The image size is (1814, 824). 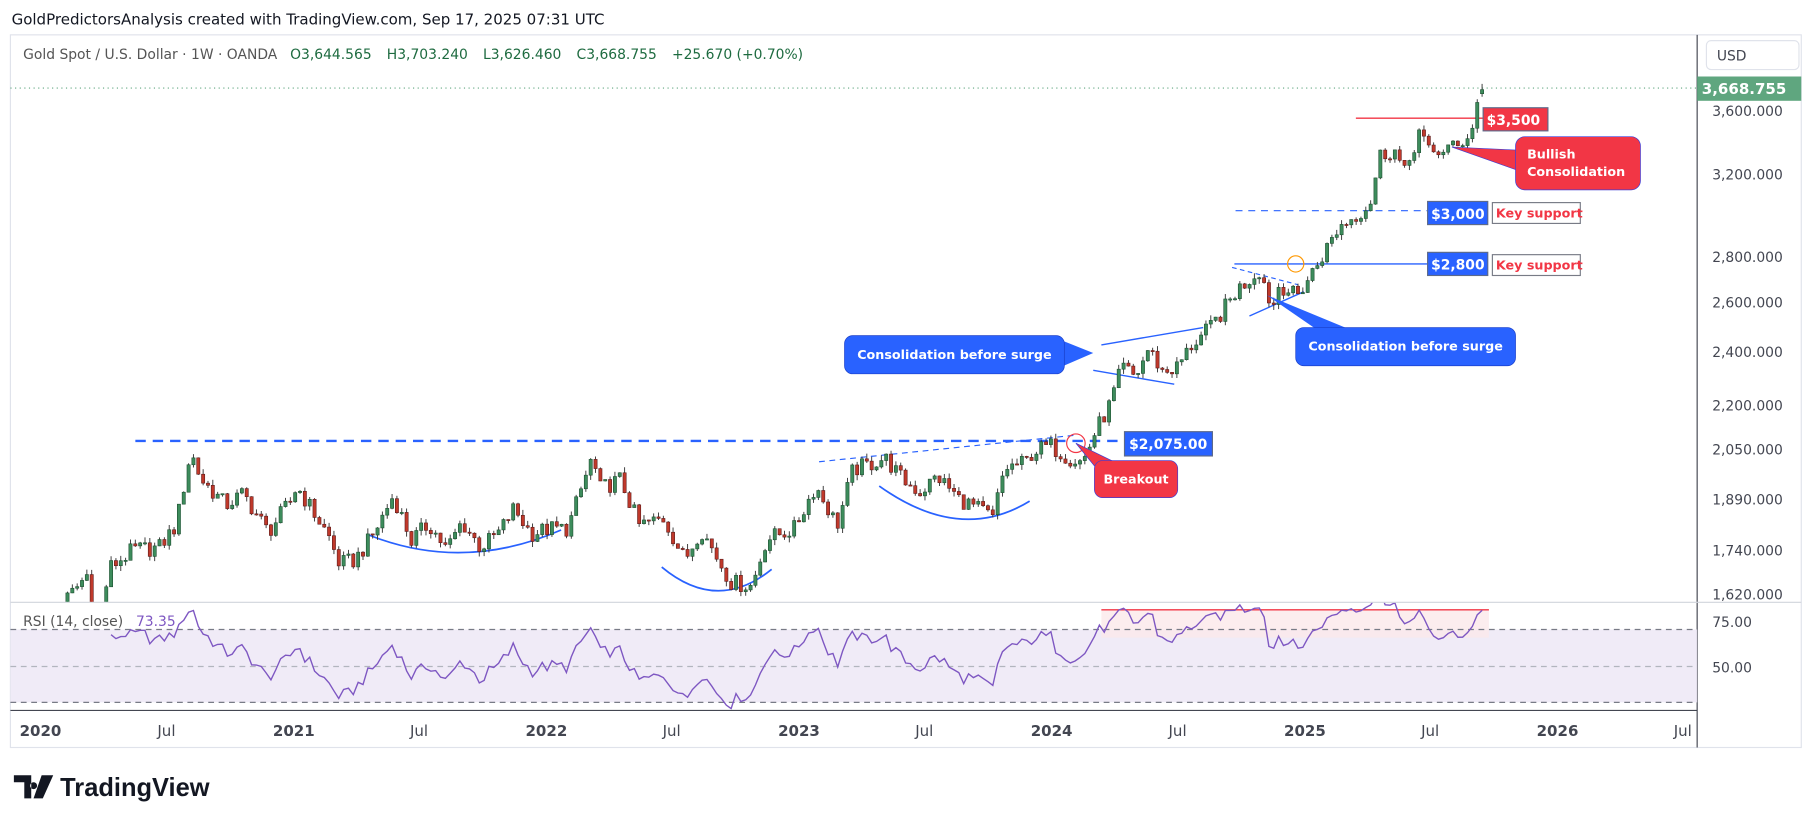 I want to click on rsi-legend: RSI (14, close) 73.35, so click(x=99, y=620).